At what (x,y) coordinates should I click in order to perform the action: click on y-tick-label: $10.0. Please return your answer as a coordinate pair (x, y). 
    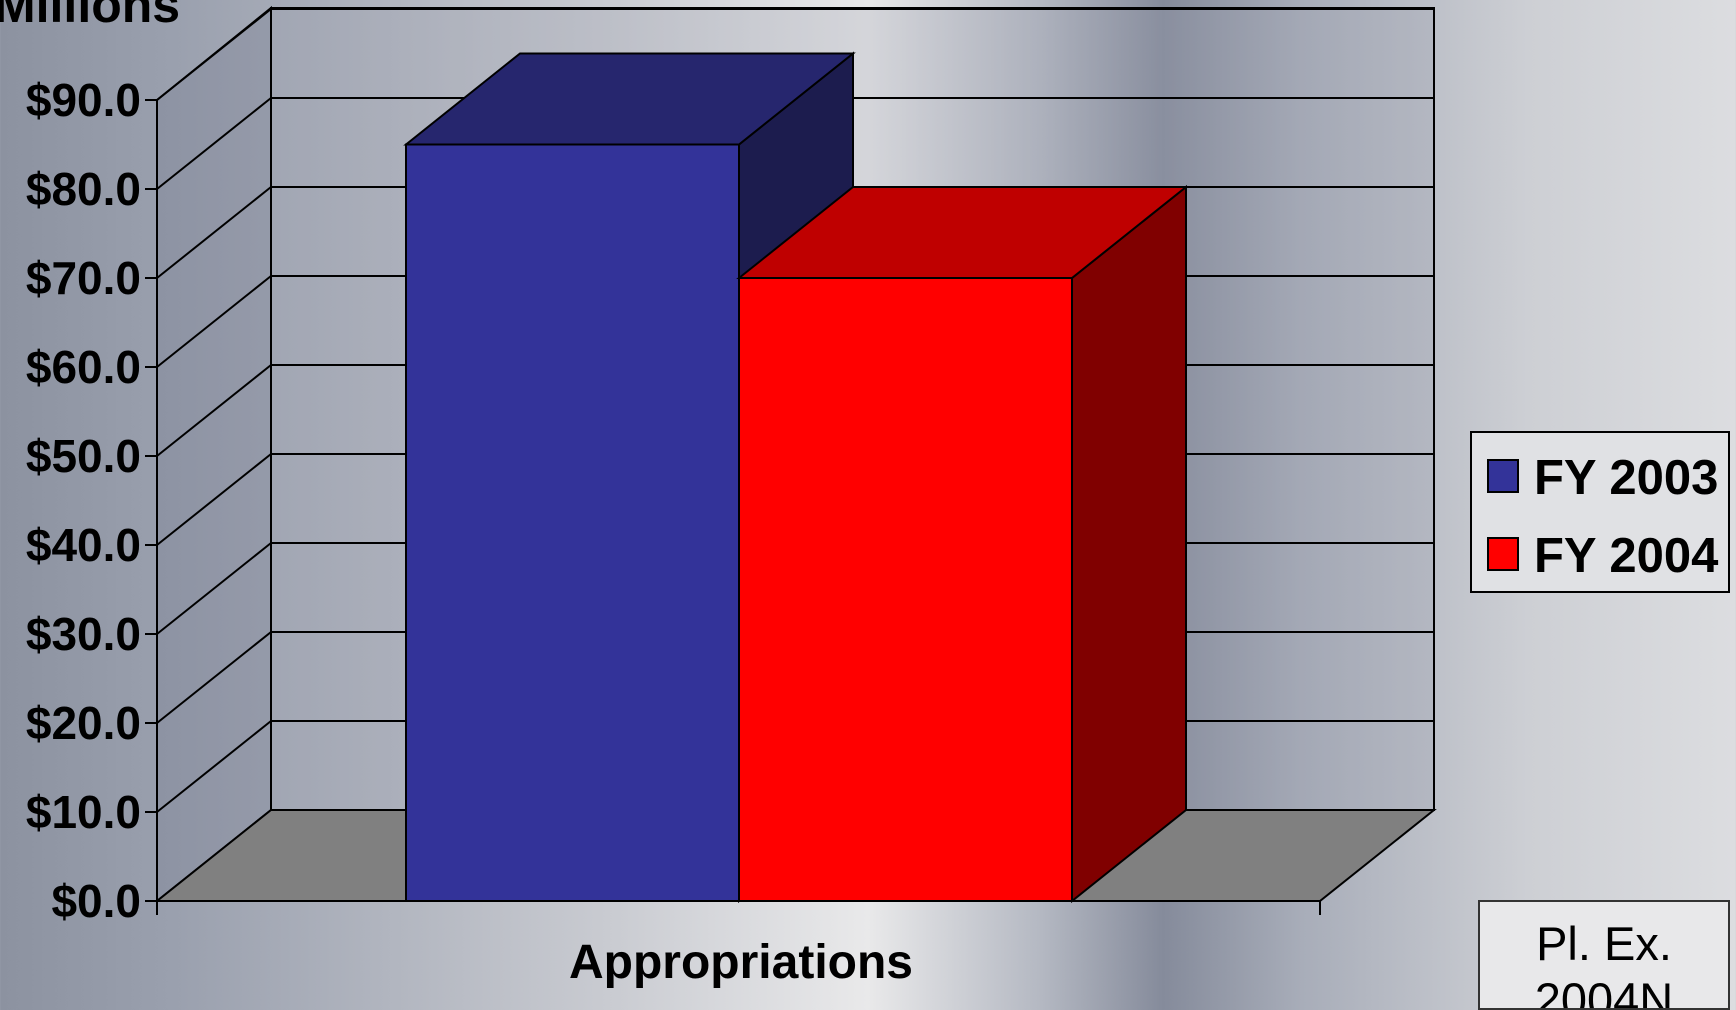
    Looking at the image, I should click on (83, 812).